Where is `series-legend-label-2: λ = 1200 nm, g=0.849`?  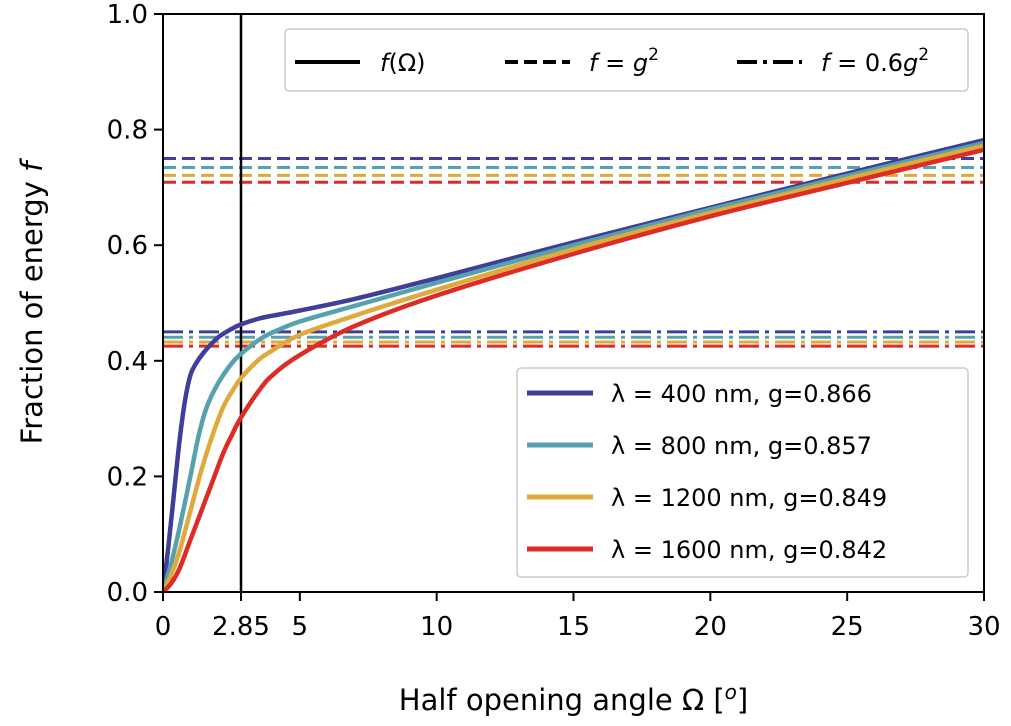 series-legend-label-2: λ = 1200 nm, g=0.849 is located at coordinates (749, 498).